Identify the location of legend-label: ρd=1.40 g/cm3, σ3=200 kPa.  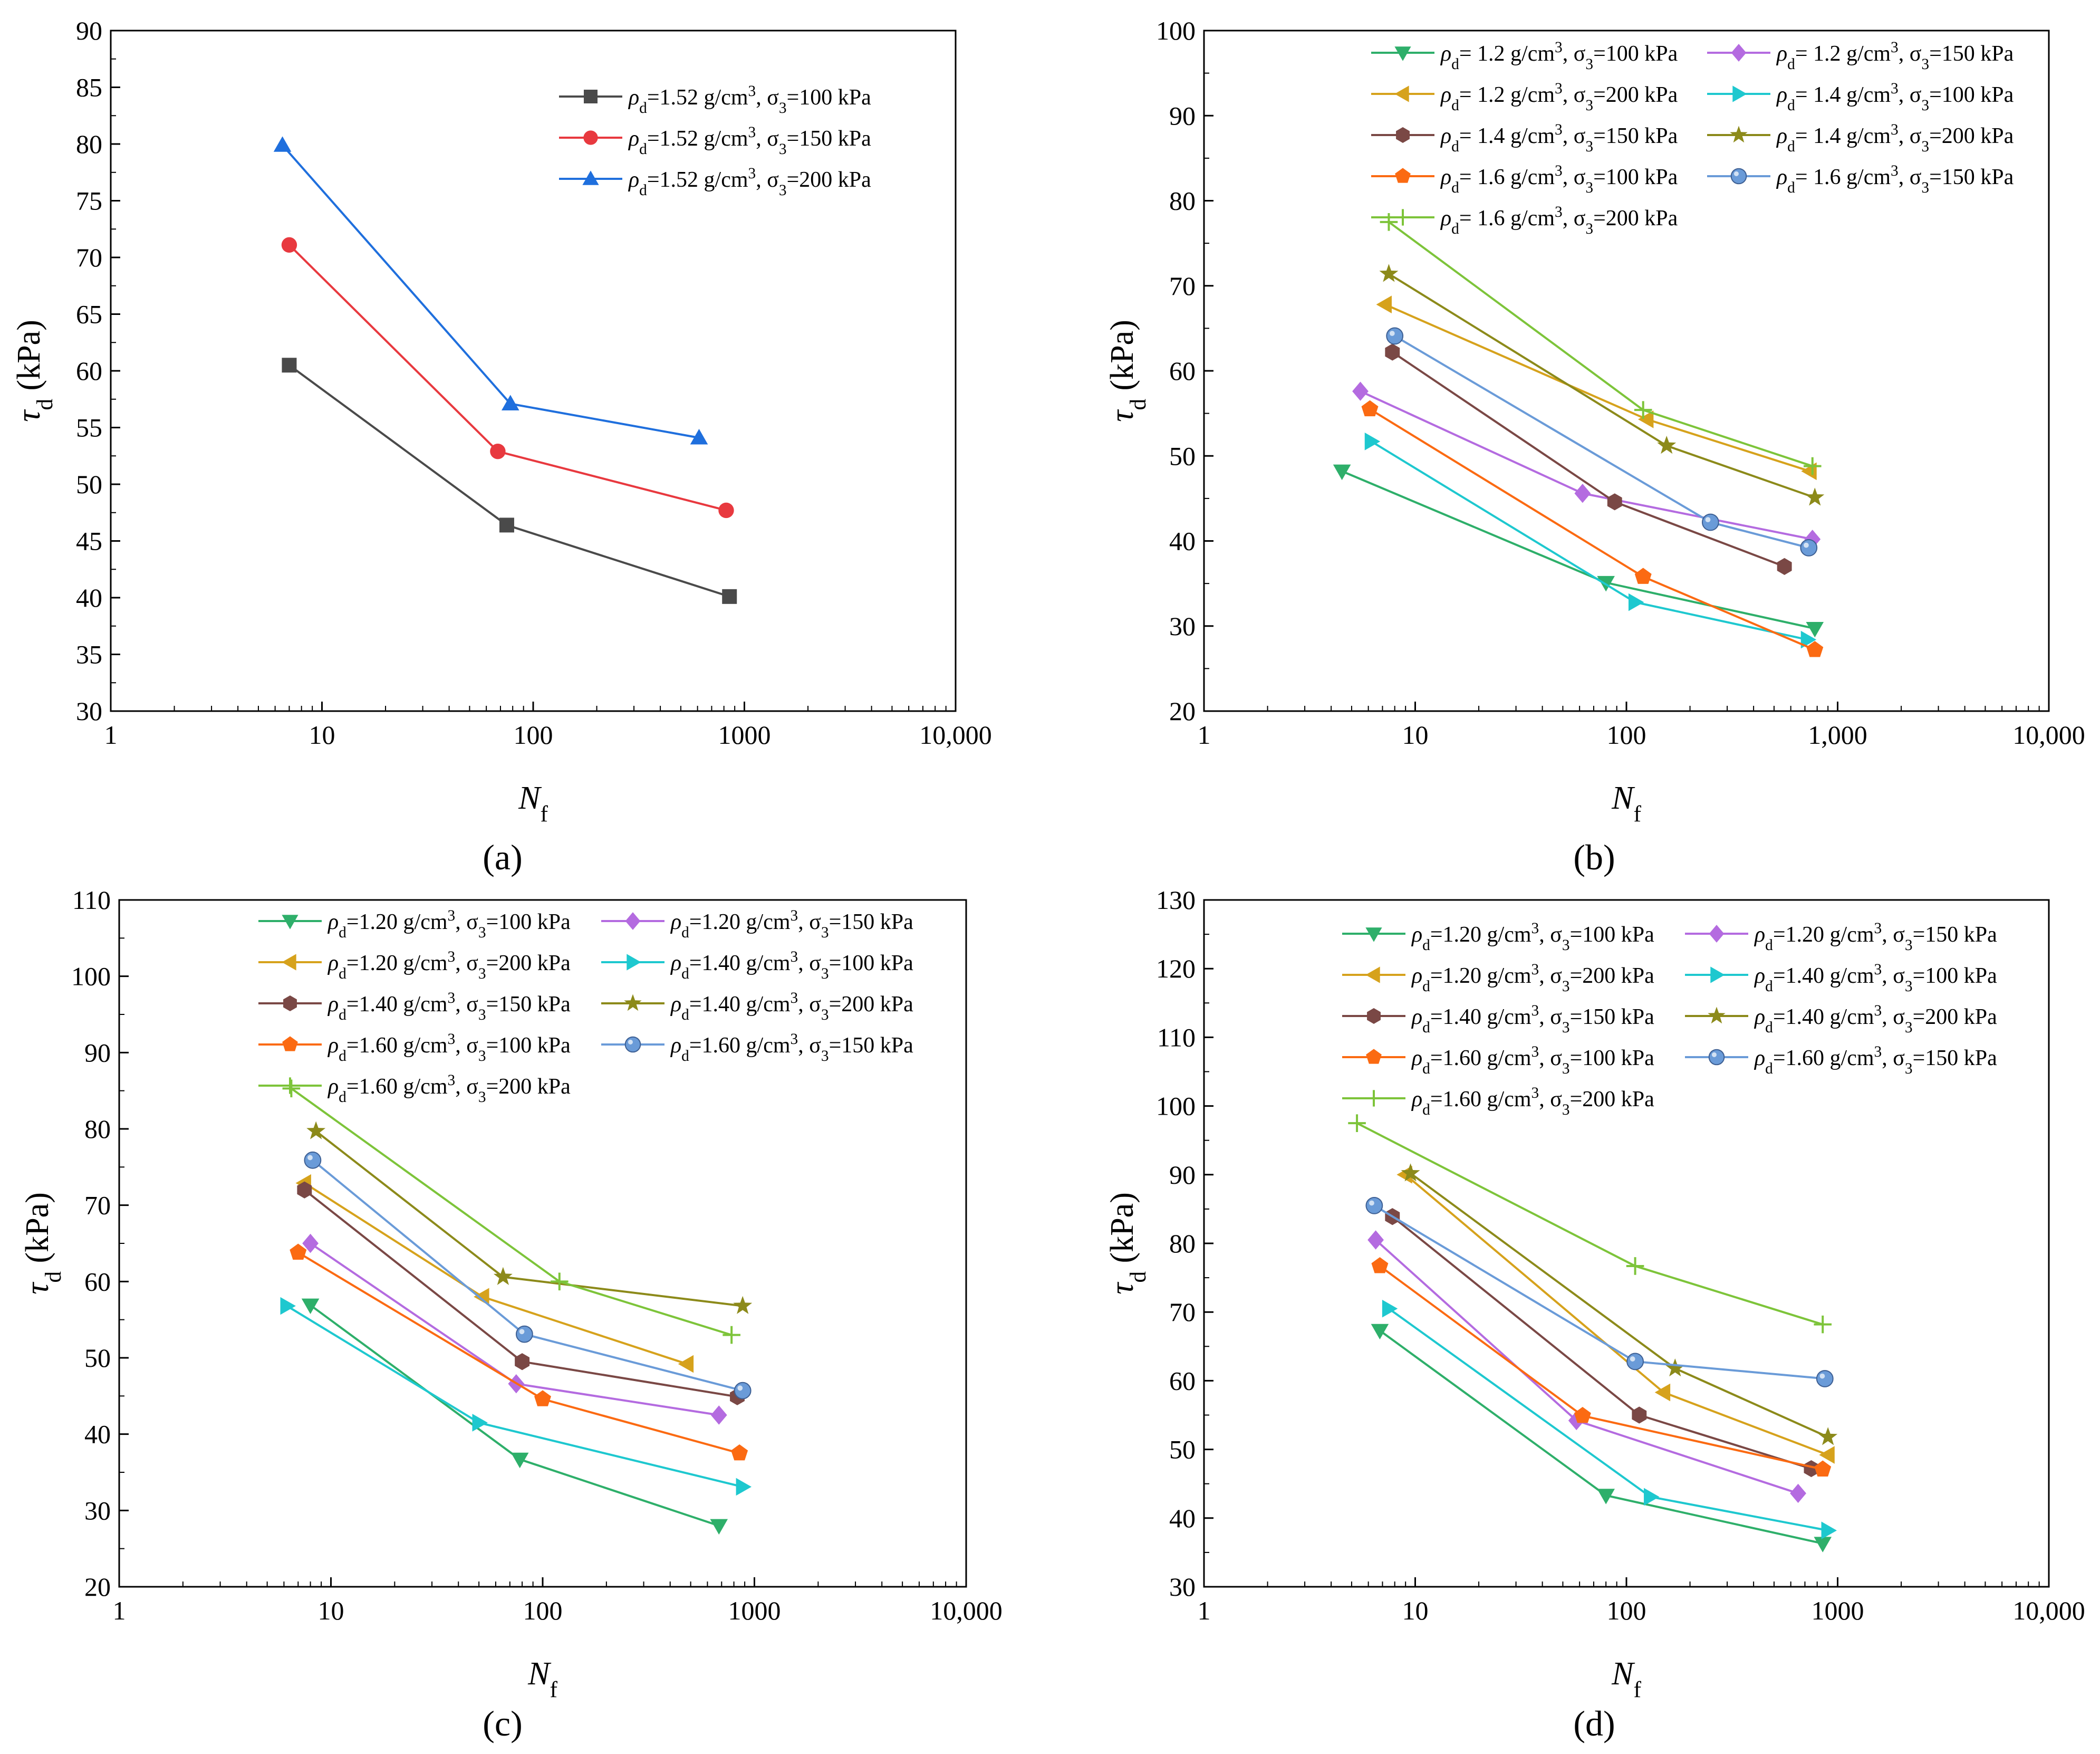
(1875, 1019).